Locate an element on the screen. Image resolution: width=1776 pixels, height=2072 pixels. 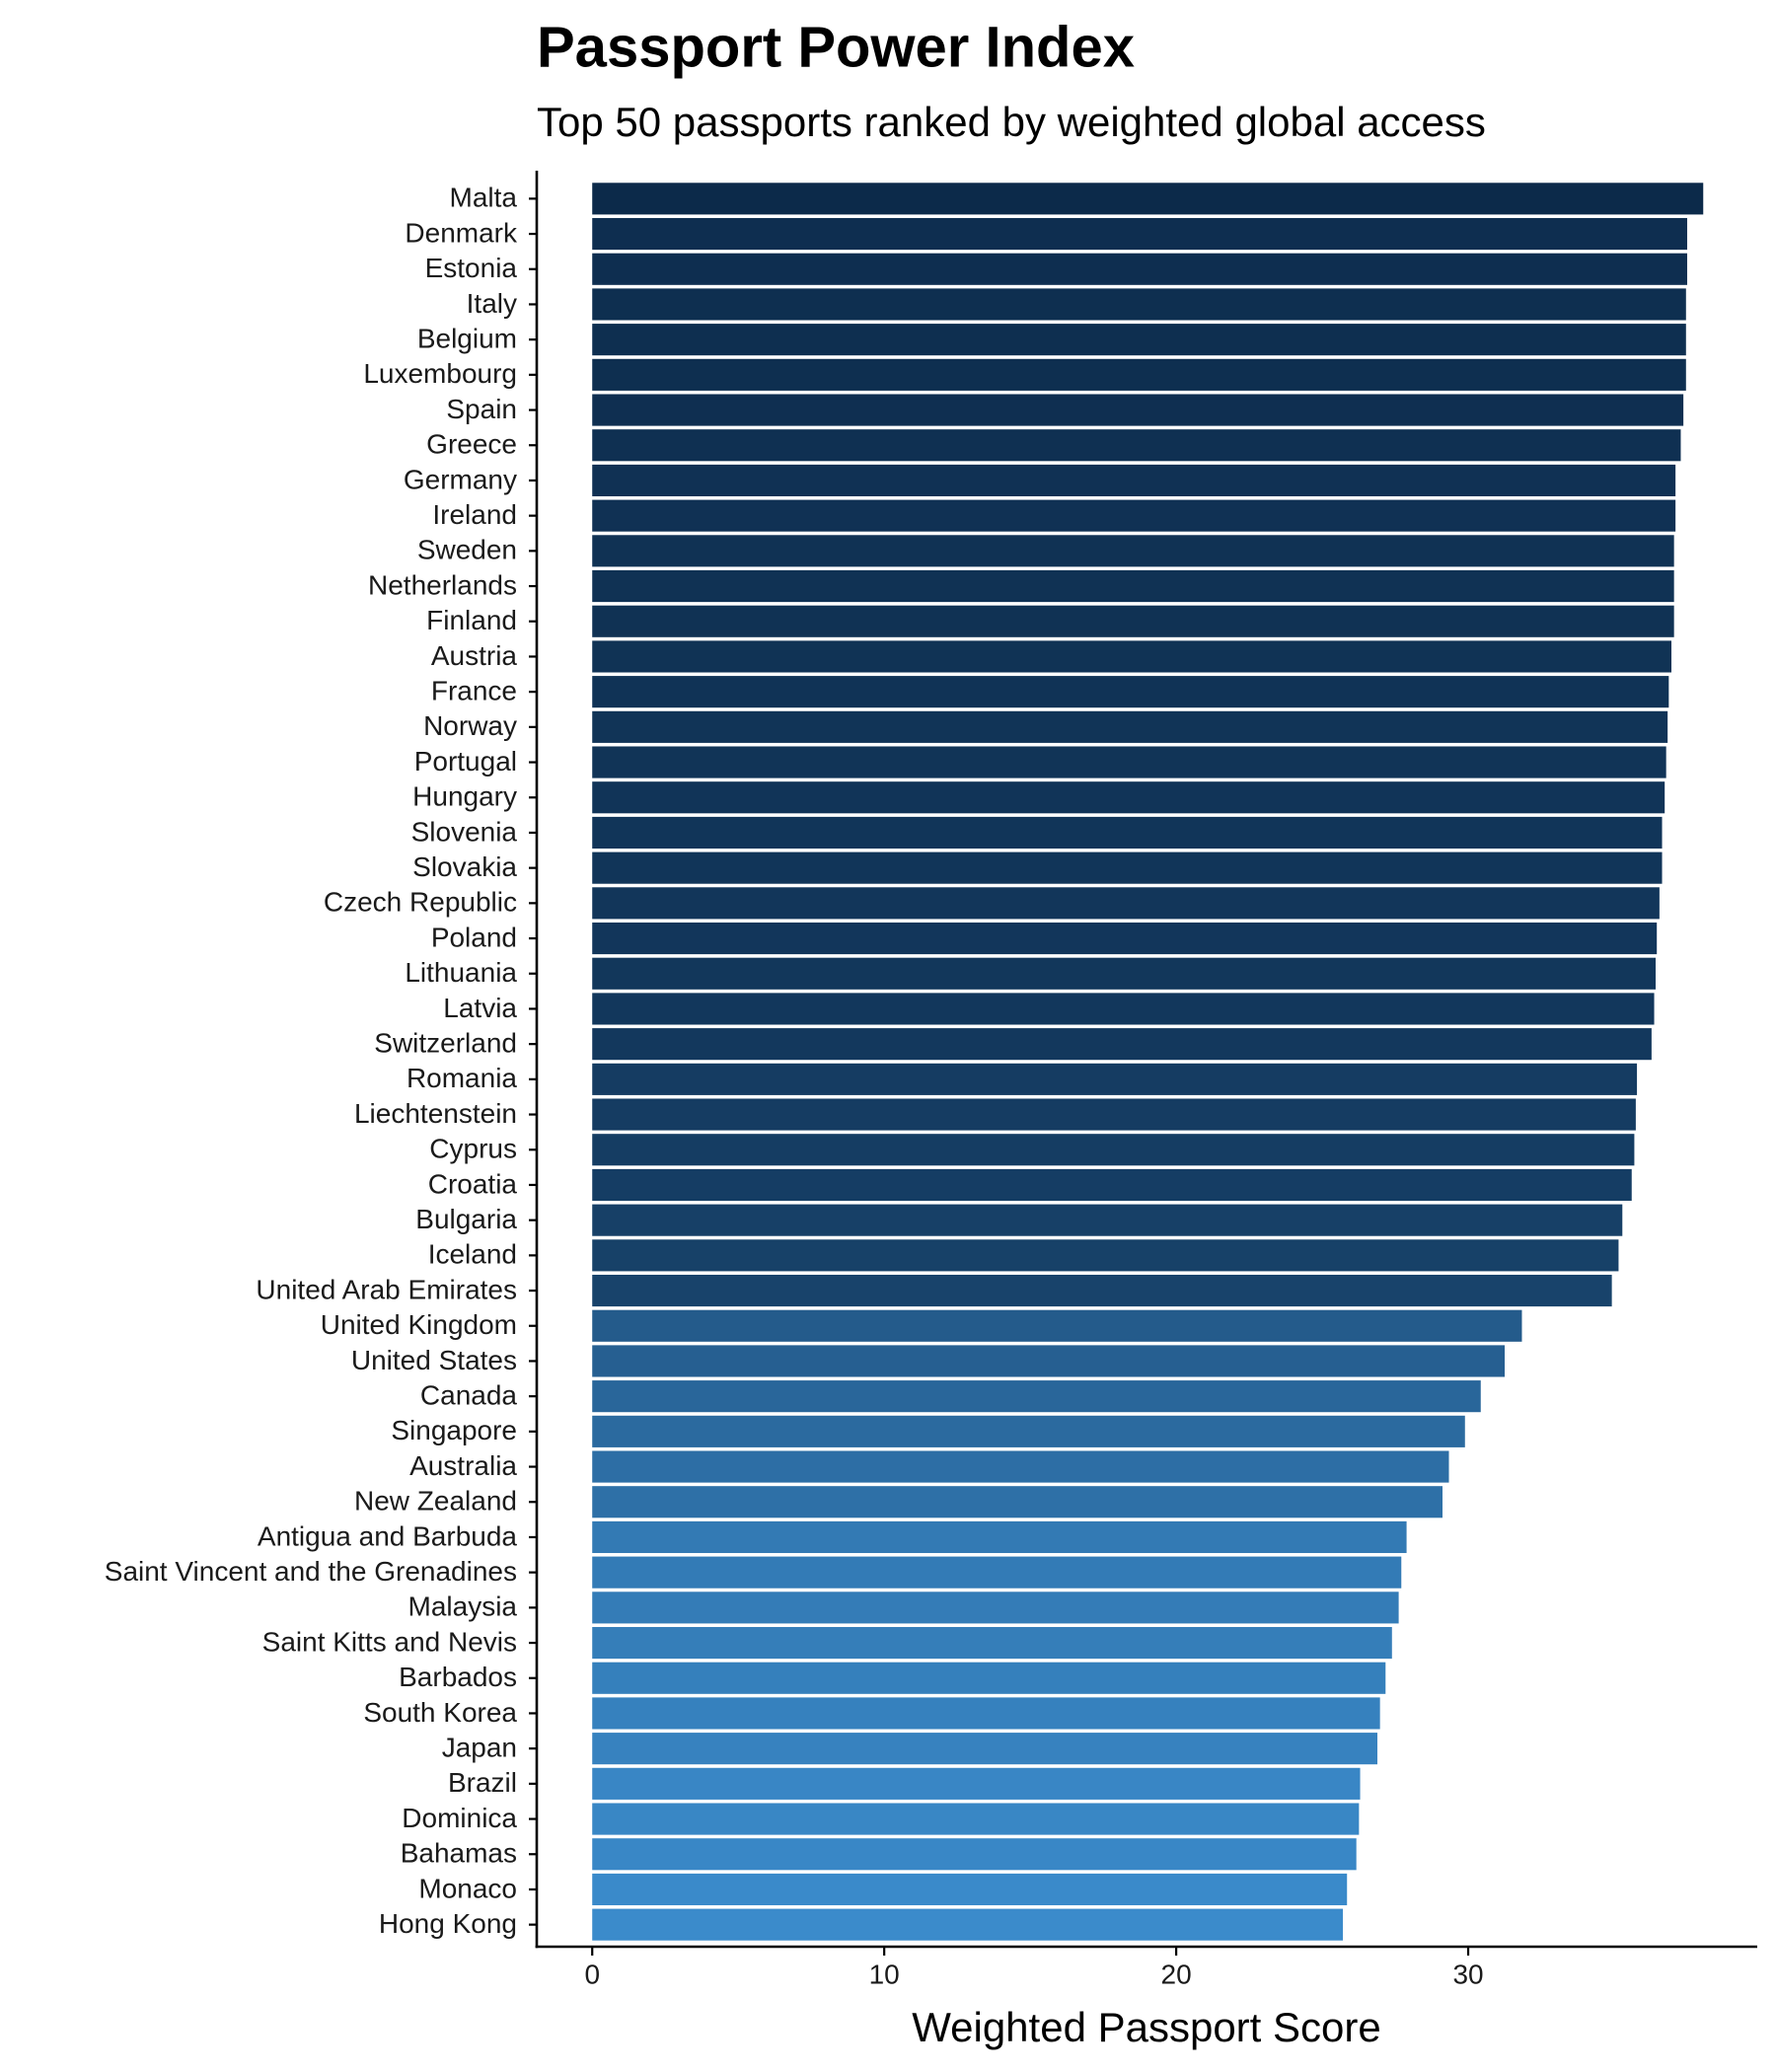
y-tick-label: Saint Kitts and Nevis is located at coordinates (390, 1642).